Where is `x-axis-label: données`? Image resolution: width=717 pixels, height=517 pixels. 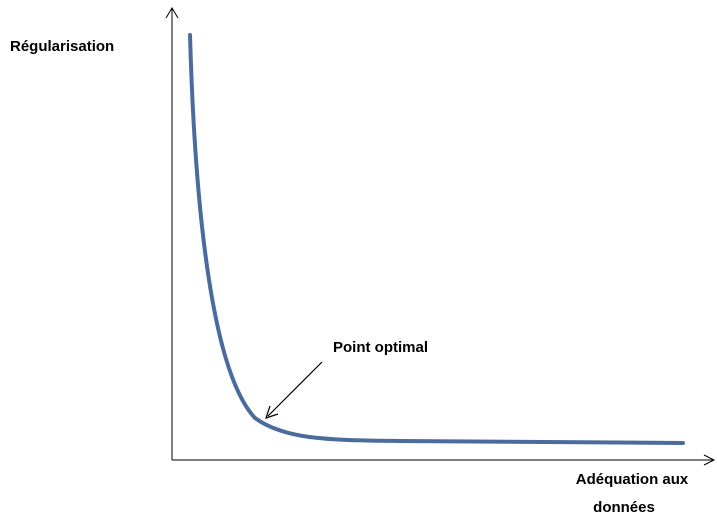 x-axis-label: données is located at coordinates (624, 507).